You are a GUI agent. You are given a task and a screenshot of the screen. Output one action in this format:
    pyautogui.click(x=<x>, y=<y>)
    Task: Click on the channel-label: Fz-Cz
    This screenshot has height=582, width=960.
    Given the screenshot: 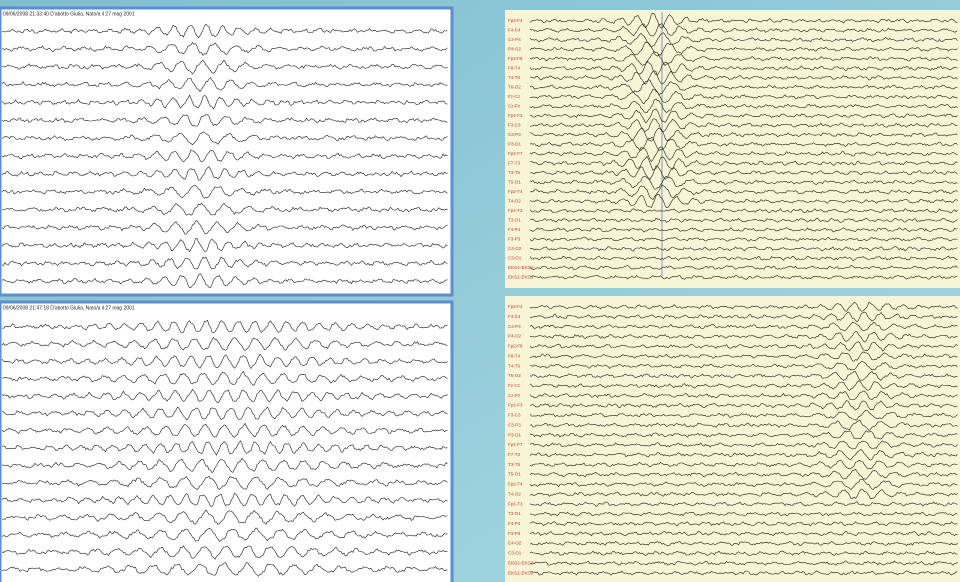 What is the action you would take?
    pyautogui.click(x=514, y=96)
    